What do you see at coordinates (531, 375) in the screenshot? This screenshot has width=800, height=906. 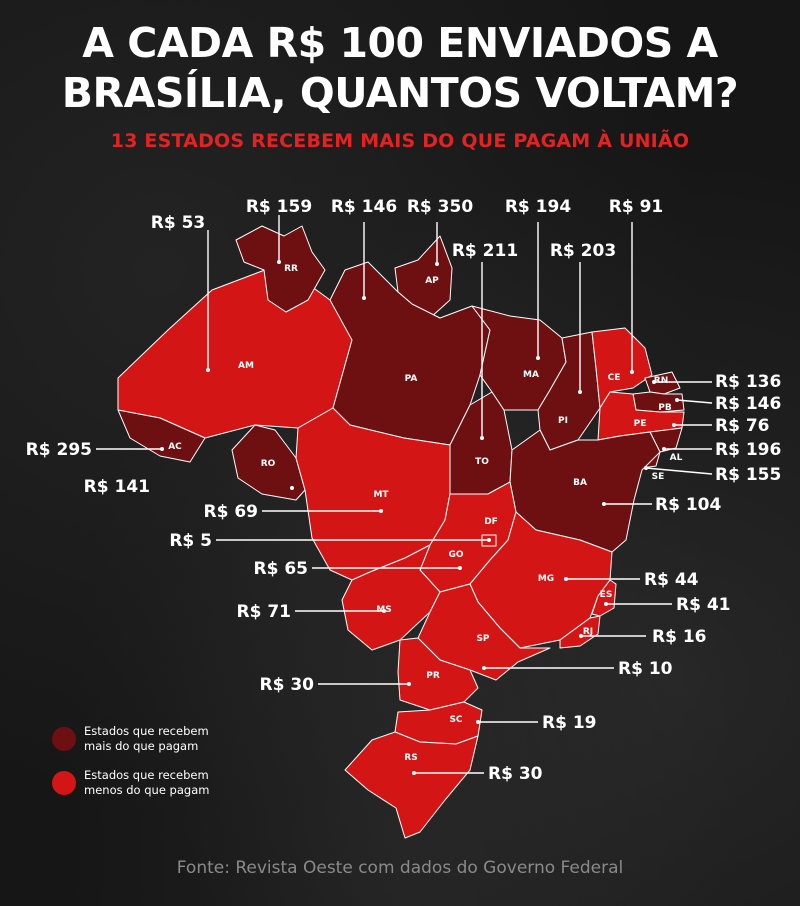 I see `state-code-MA: MA` at bounding box center [531, 375].